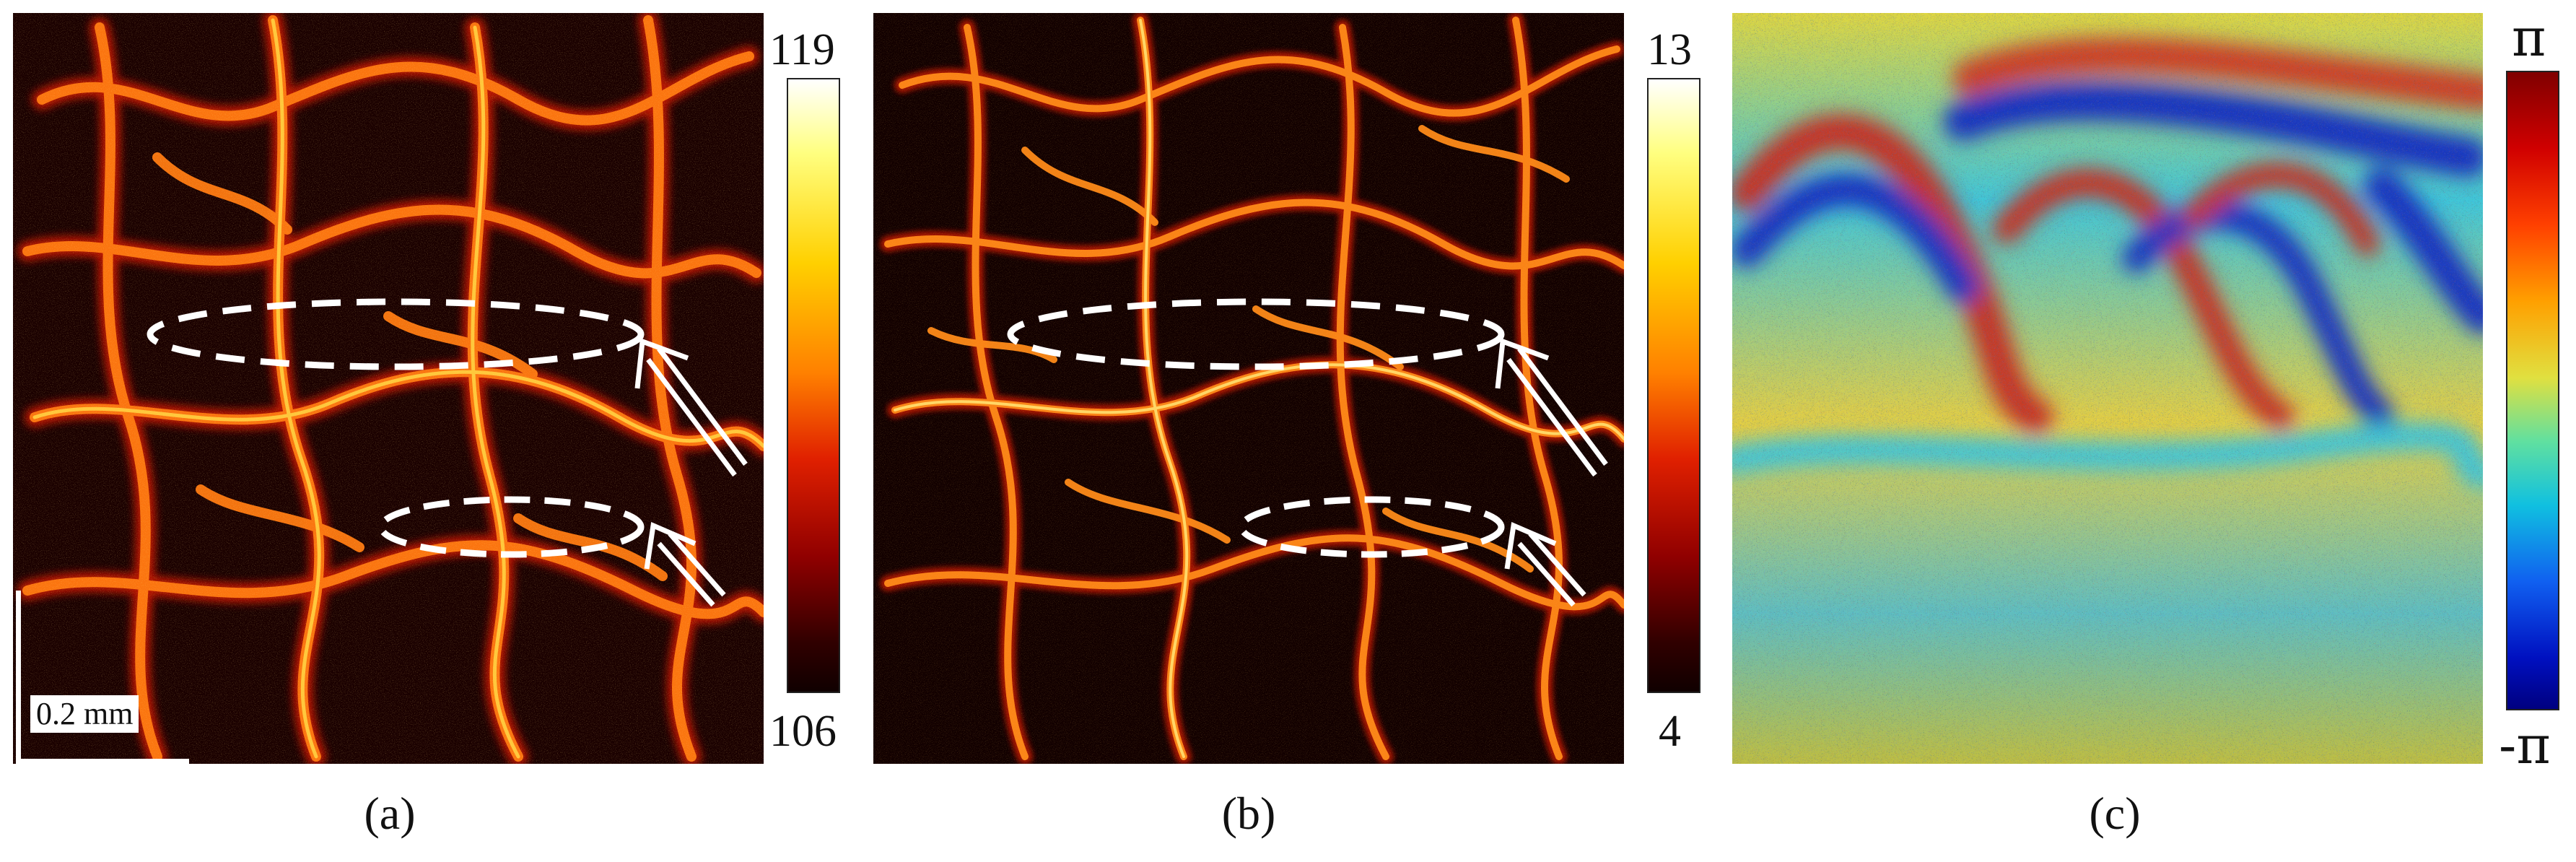  I want to click on scale-bar-vertical, so click(18, 677).